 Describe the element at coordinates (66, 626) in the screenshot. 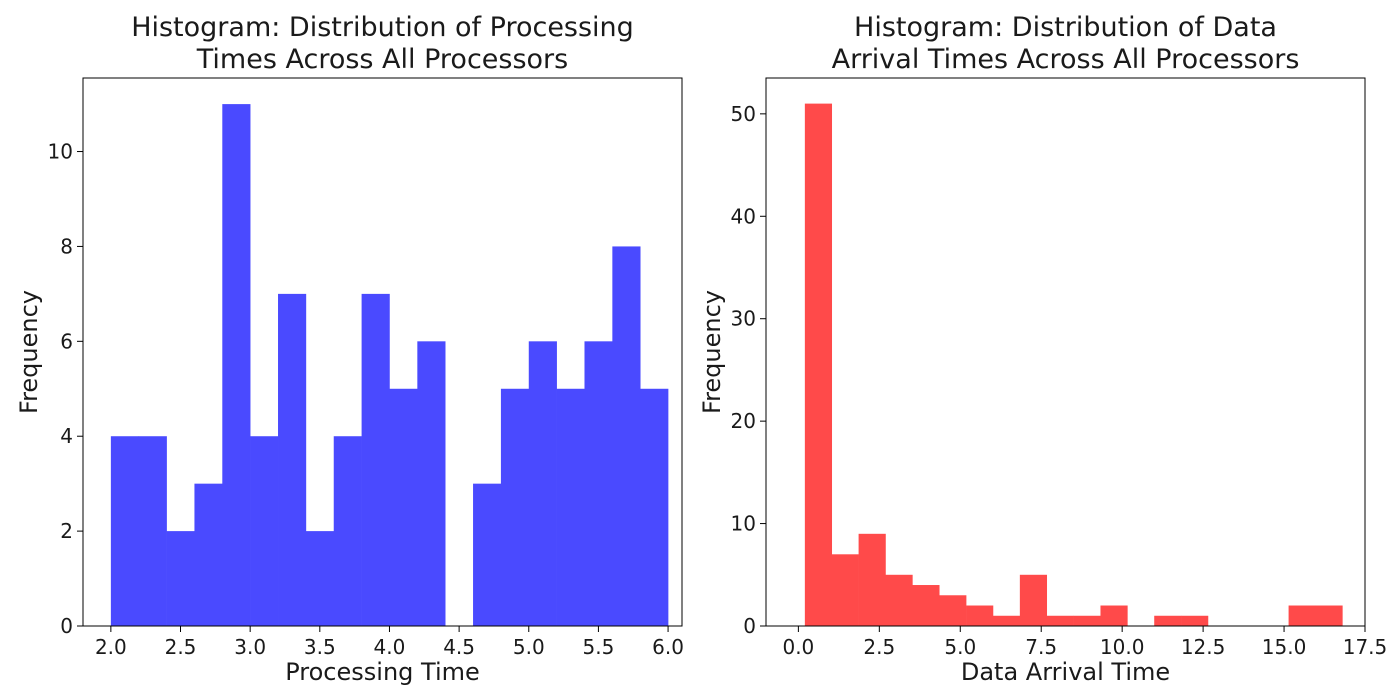

I see `processing-y-tick-label: 0` at that location.